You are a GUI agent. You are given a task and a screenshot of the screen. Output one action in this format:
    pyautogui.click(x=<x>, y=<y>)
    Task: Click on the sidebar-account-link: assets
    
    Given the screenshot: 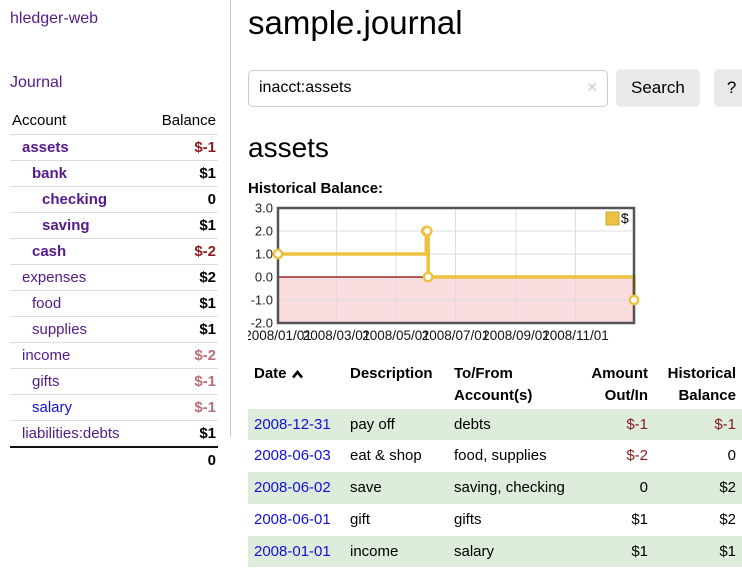 What is the action you would take?
    pyautogui.click(x=45, y=147)
    